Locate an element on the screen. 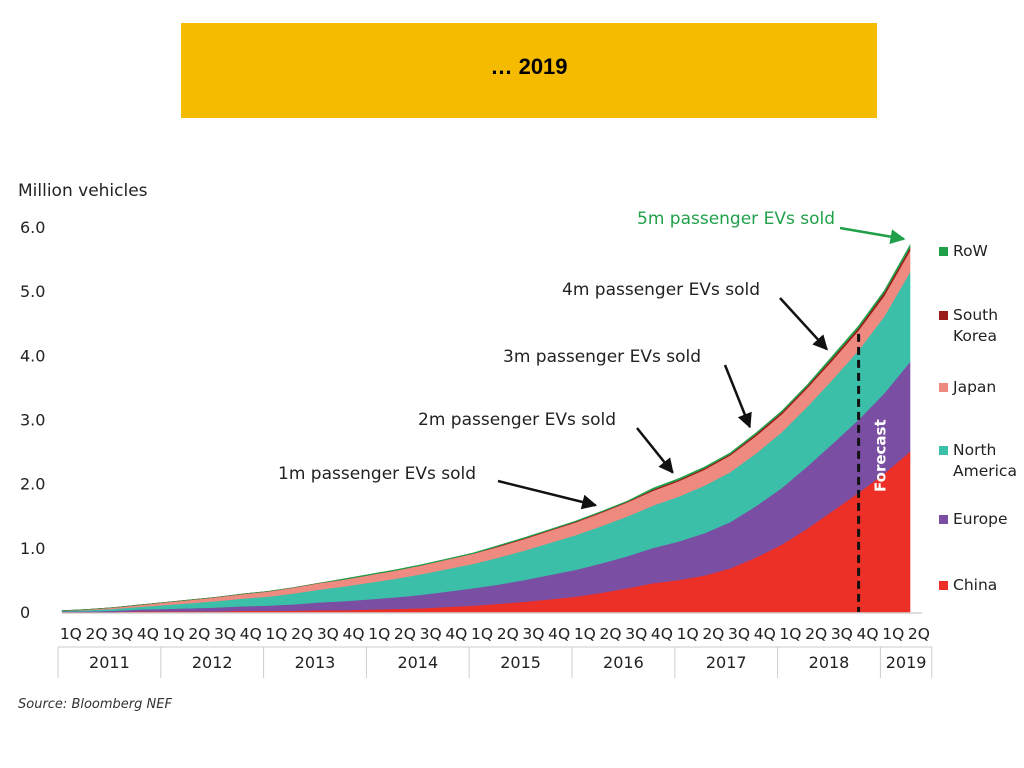 Image resolution: width=1024 pixels, height=768 pixels. annotation-label: 1m passenger EVs sold is located at coordinates (377, 474).